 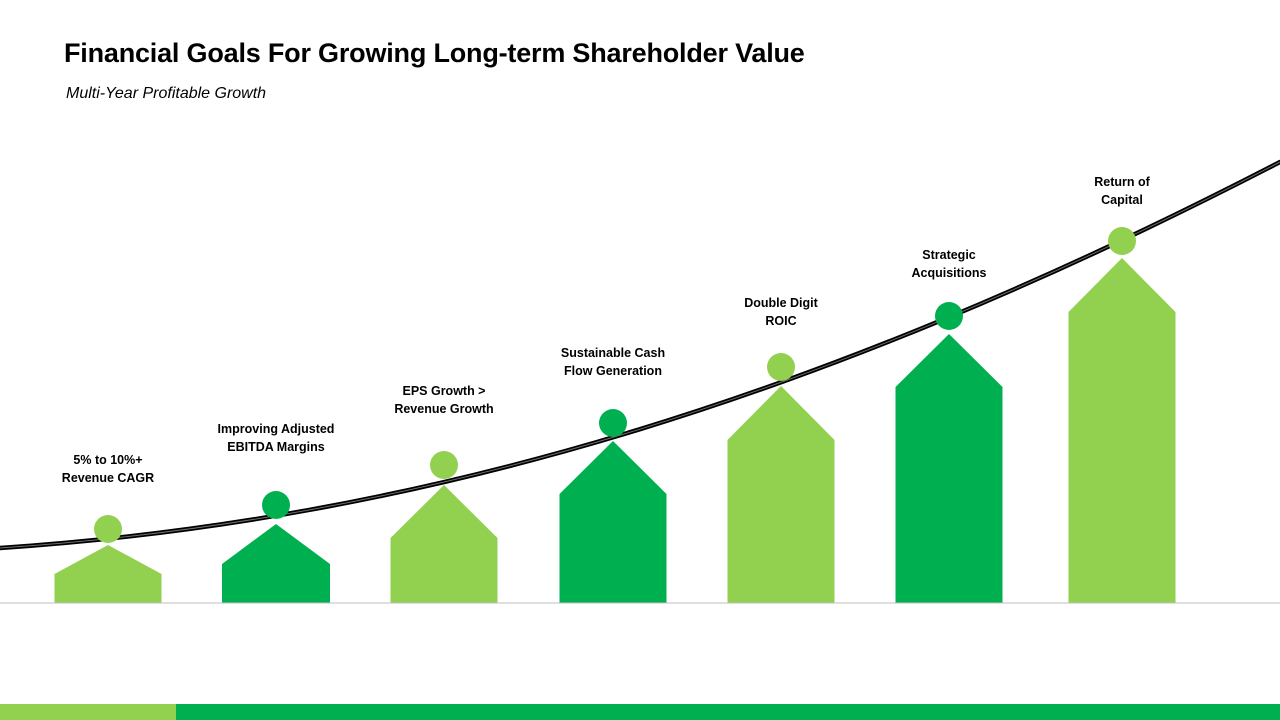 I want to click on goal-label-7: Return of Capital, so click(x=1122, y=191).